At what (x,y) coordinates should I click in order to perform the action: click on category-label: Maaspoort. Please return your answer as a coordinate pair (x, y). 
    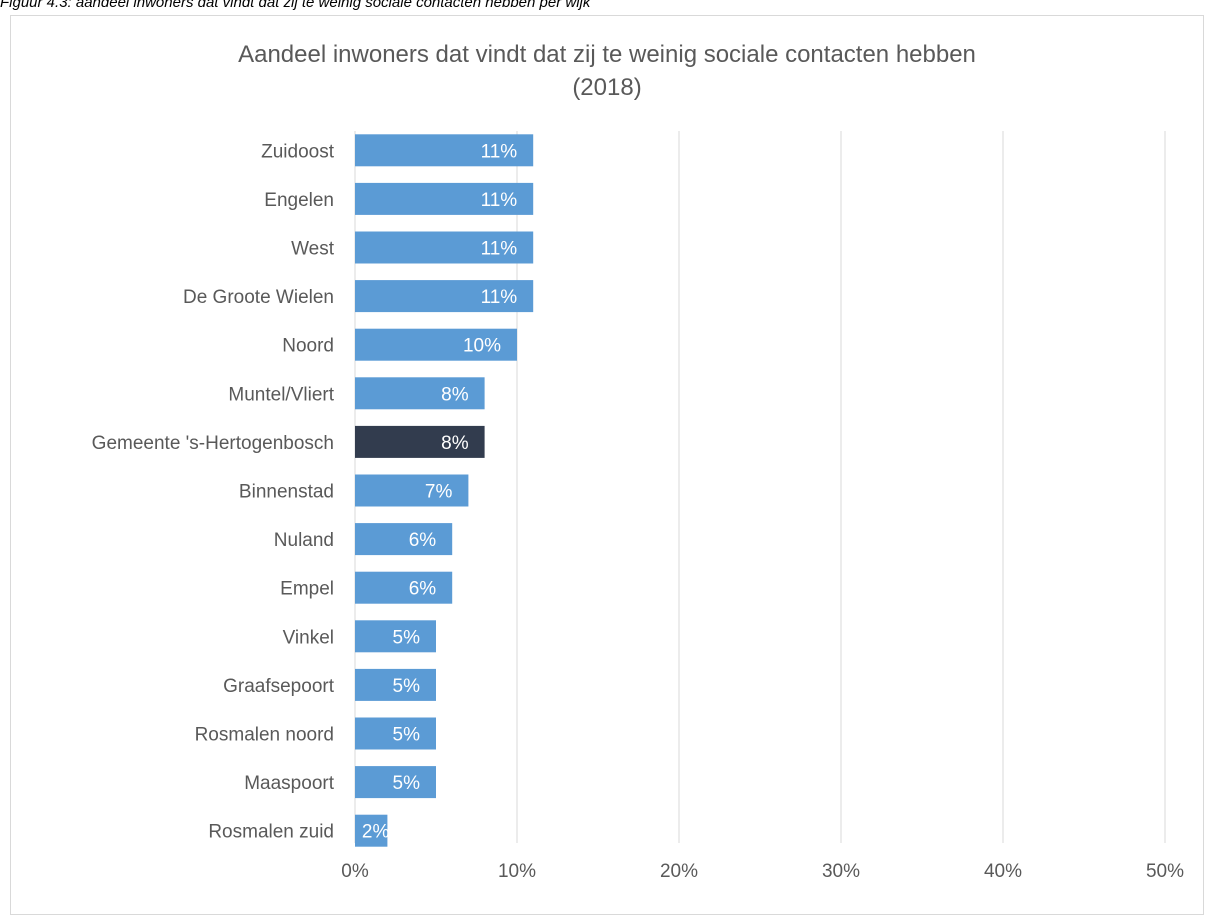
    Looking at the image, I should click on (289, 783).